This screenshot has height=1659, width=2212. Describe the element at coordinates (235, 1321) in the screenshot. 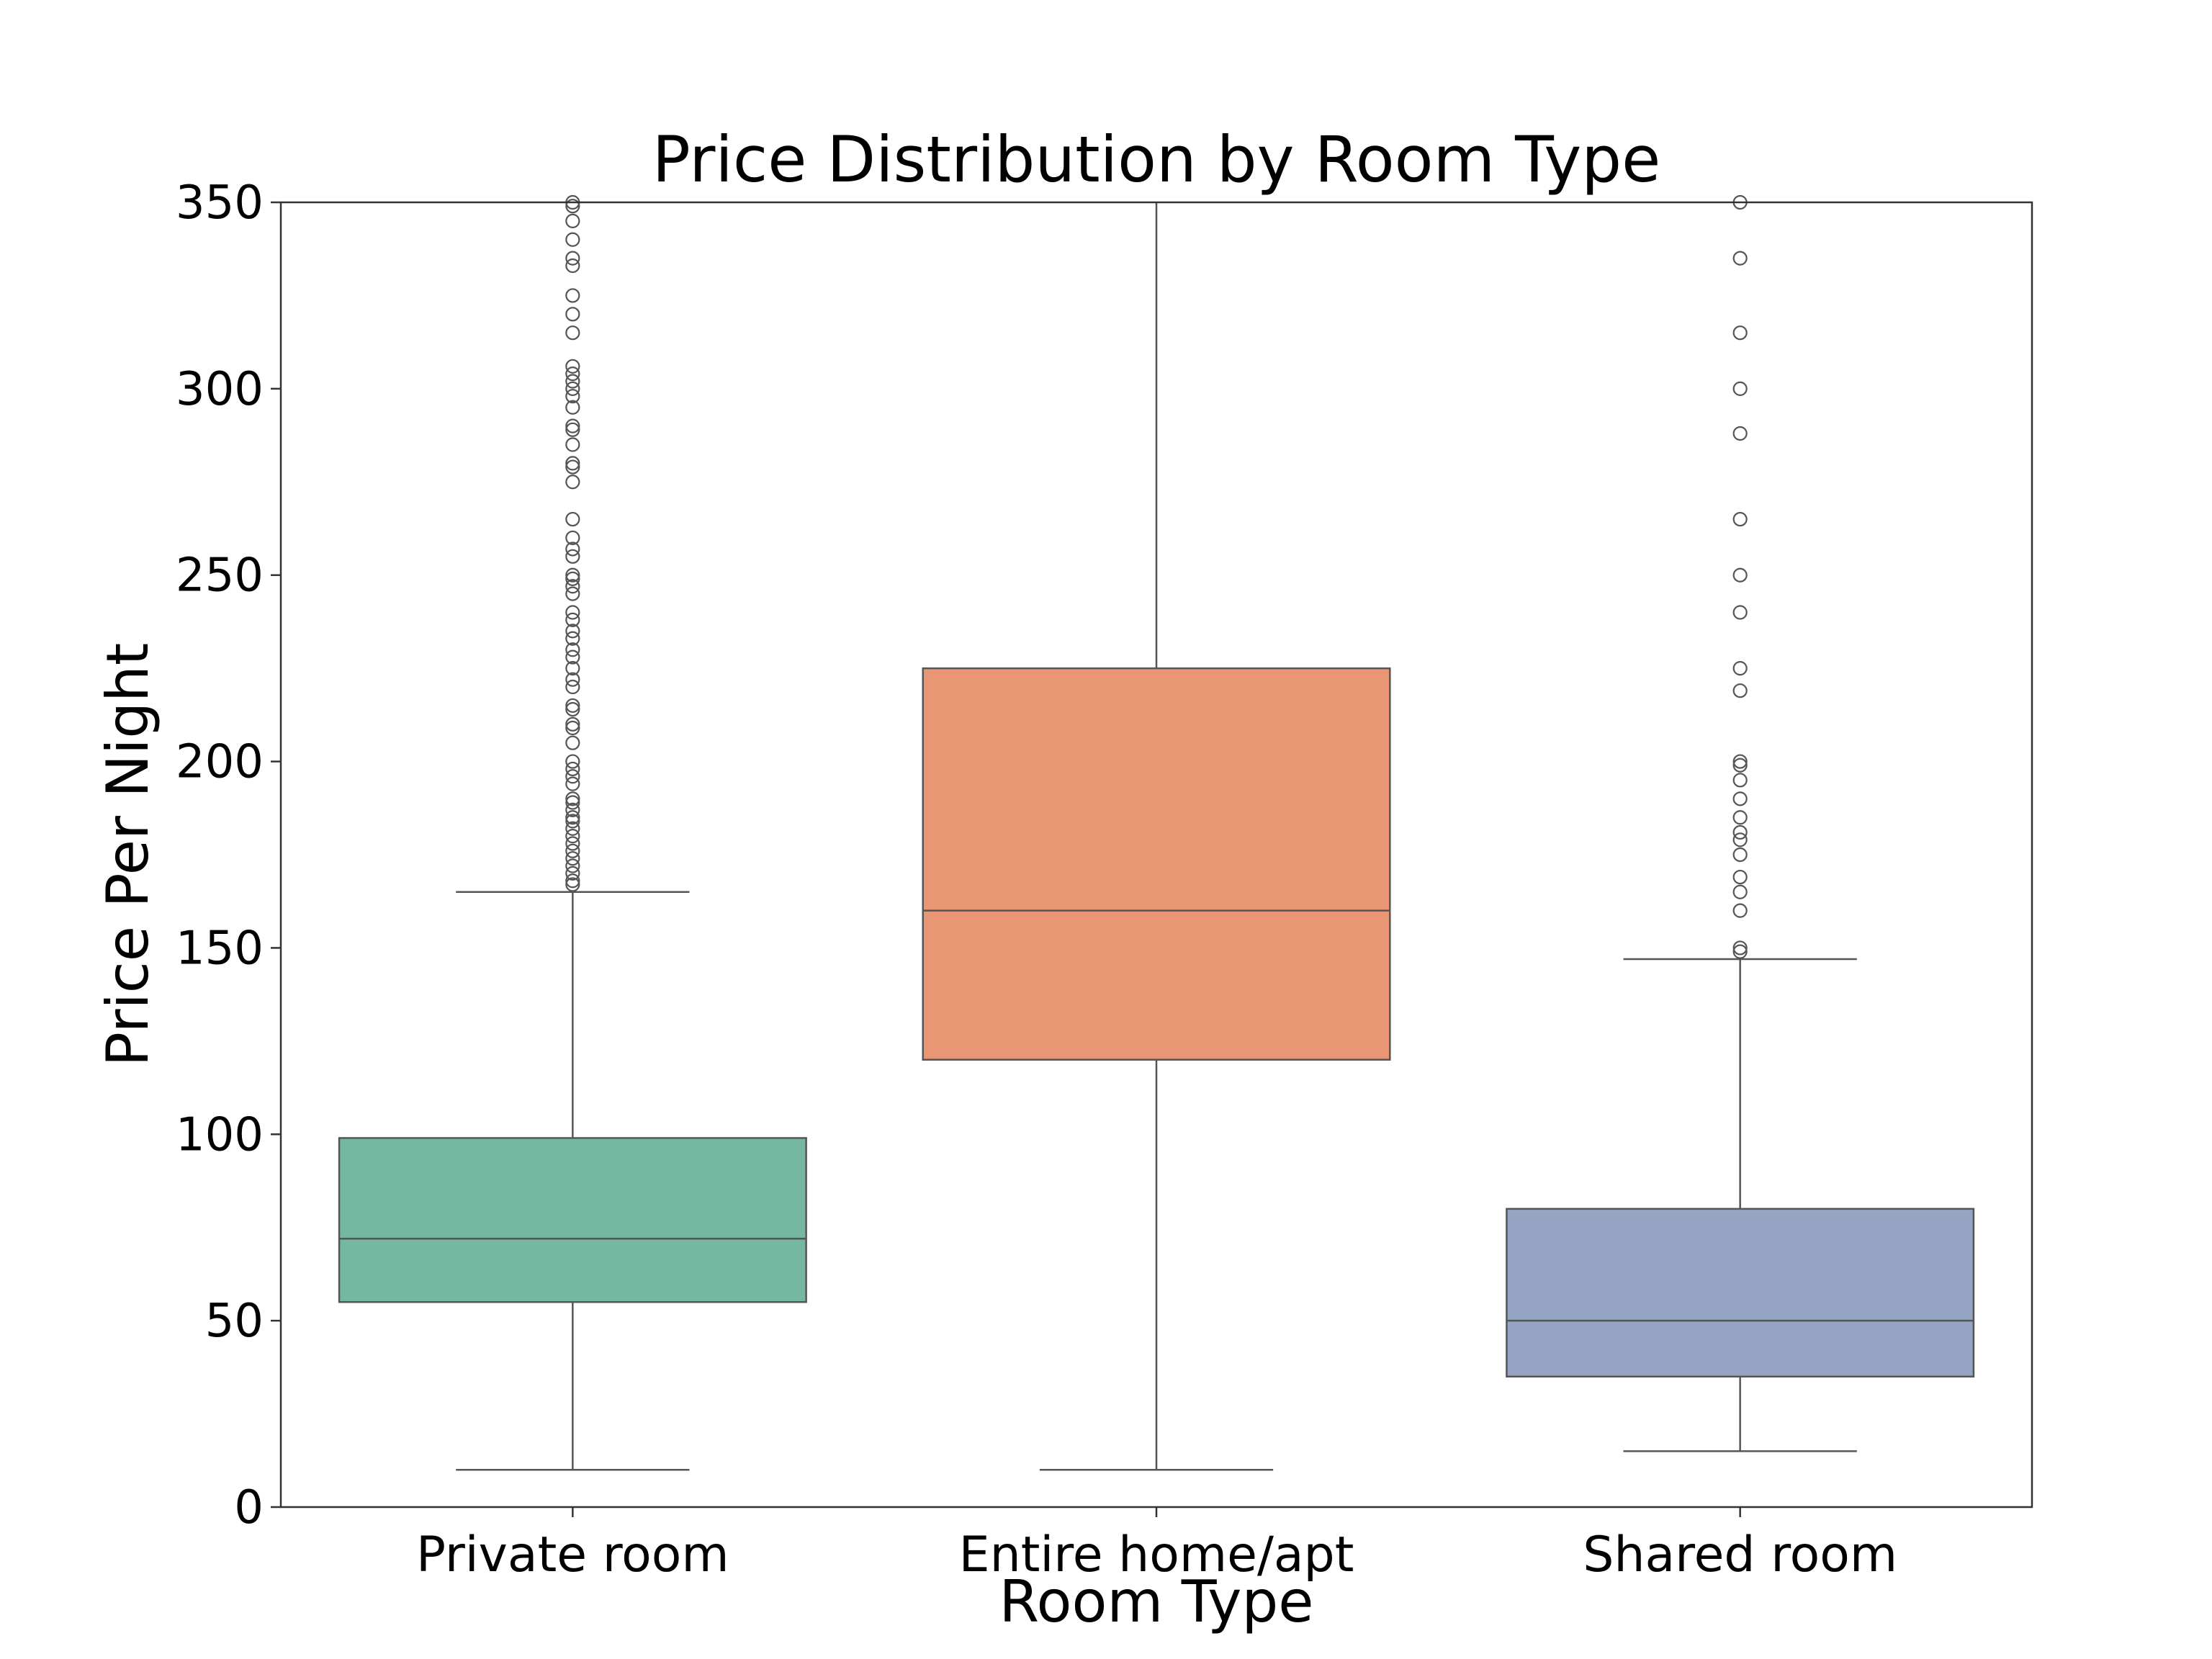

I see `y-tick-label: 50` at that location.